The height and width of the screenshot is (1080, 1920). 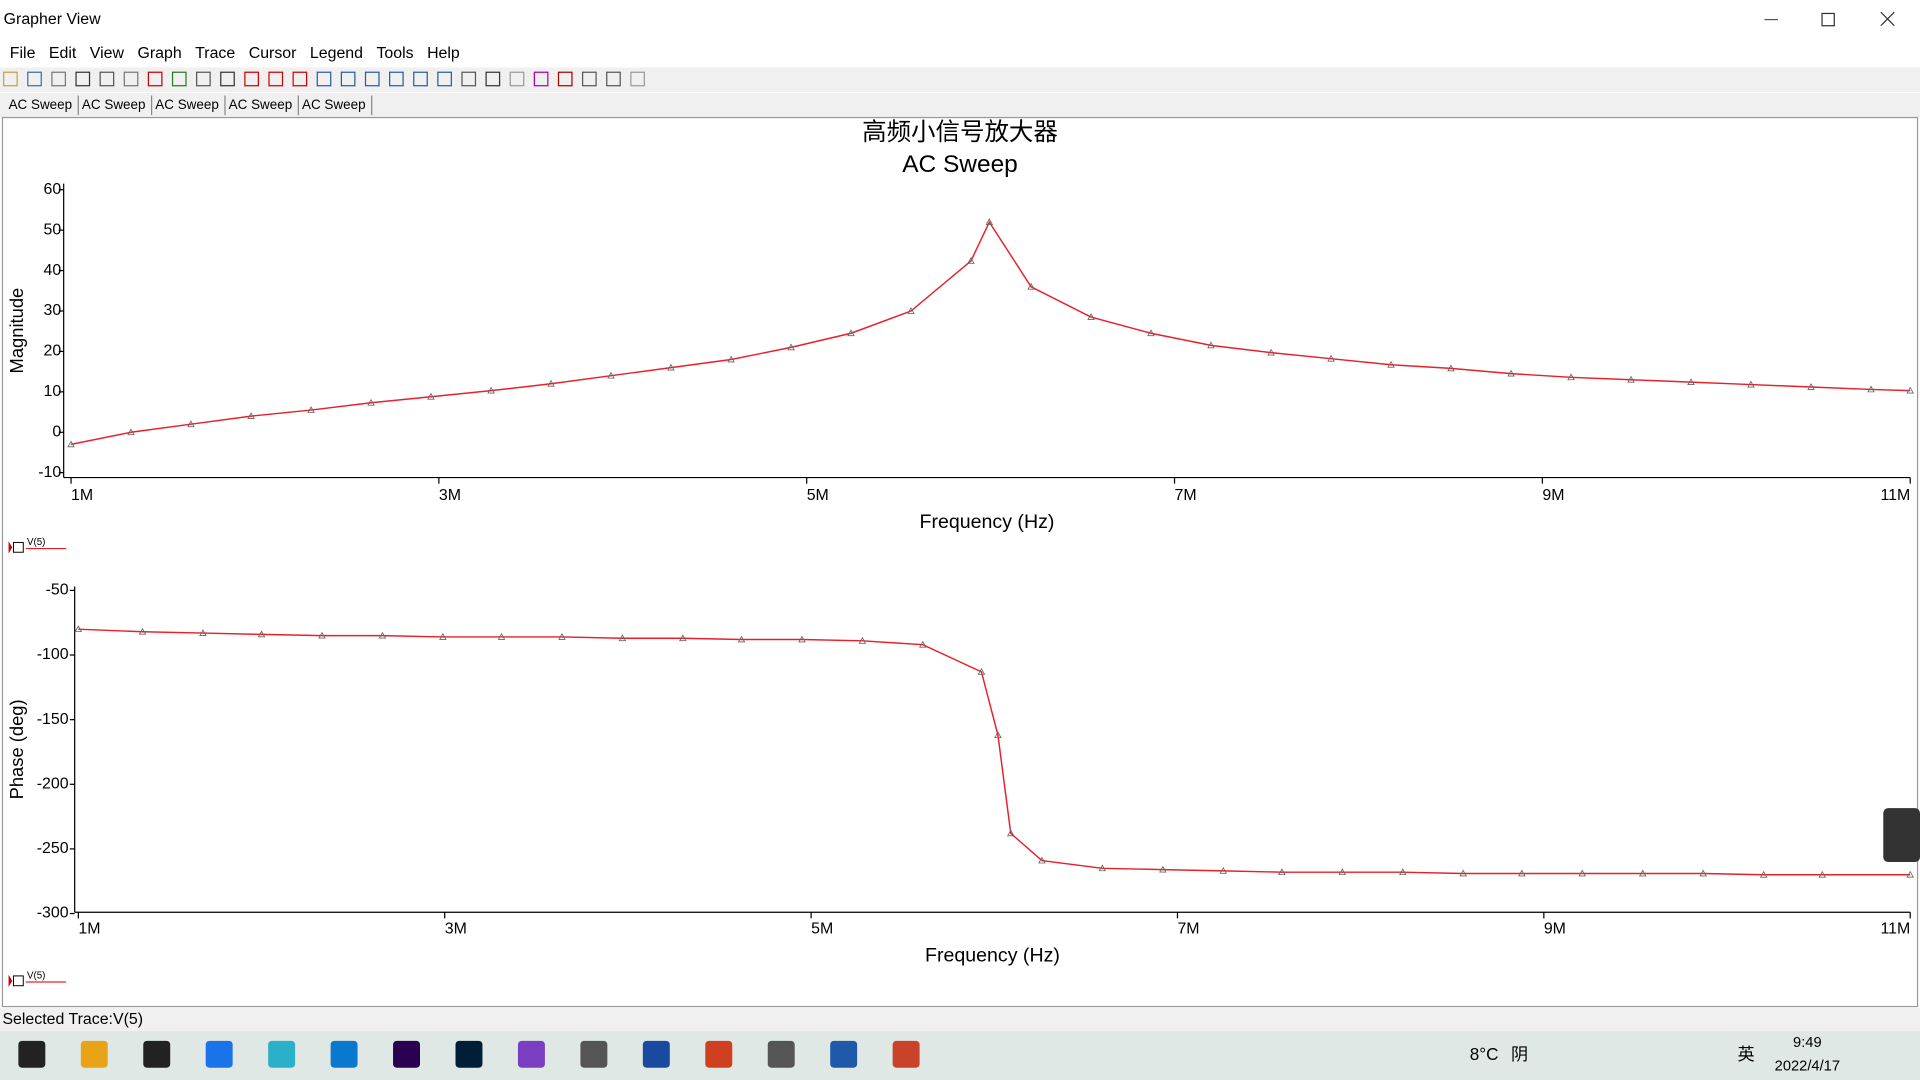 I want to click on menu-item: View, so click(x=107, y=53).